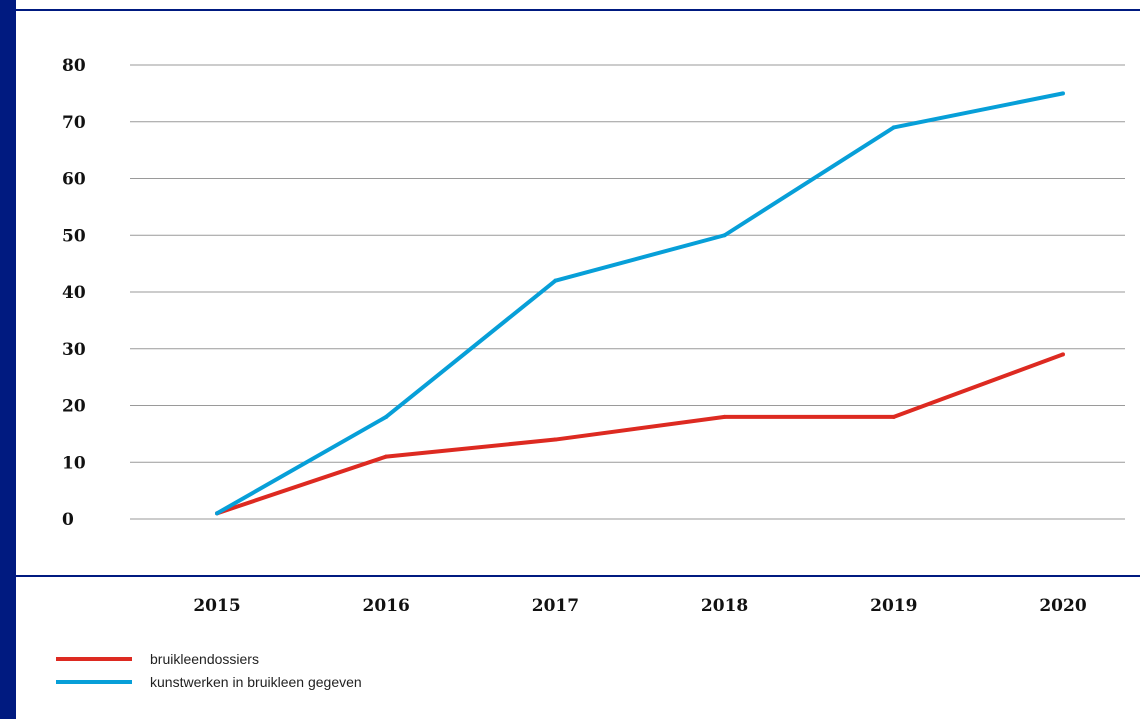 The height and width of the screenshot is (719, 1140). Describe the element at coordinates (204, 658) in the screenshot. I see `legend-label-bruikleendossiers: bruikleendossiers` at that location.